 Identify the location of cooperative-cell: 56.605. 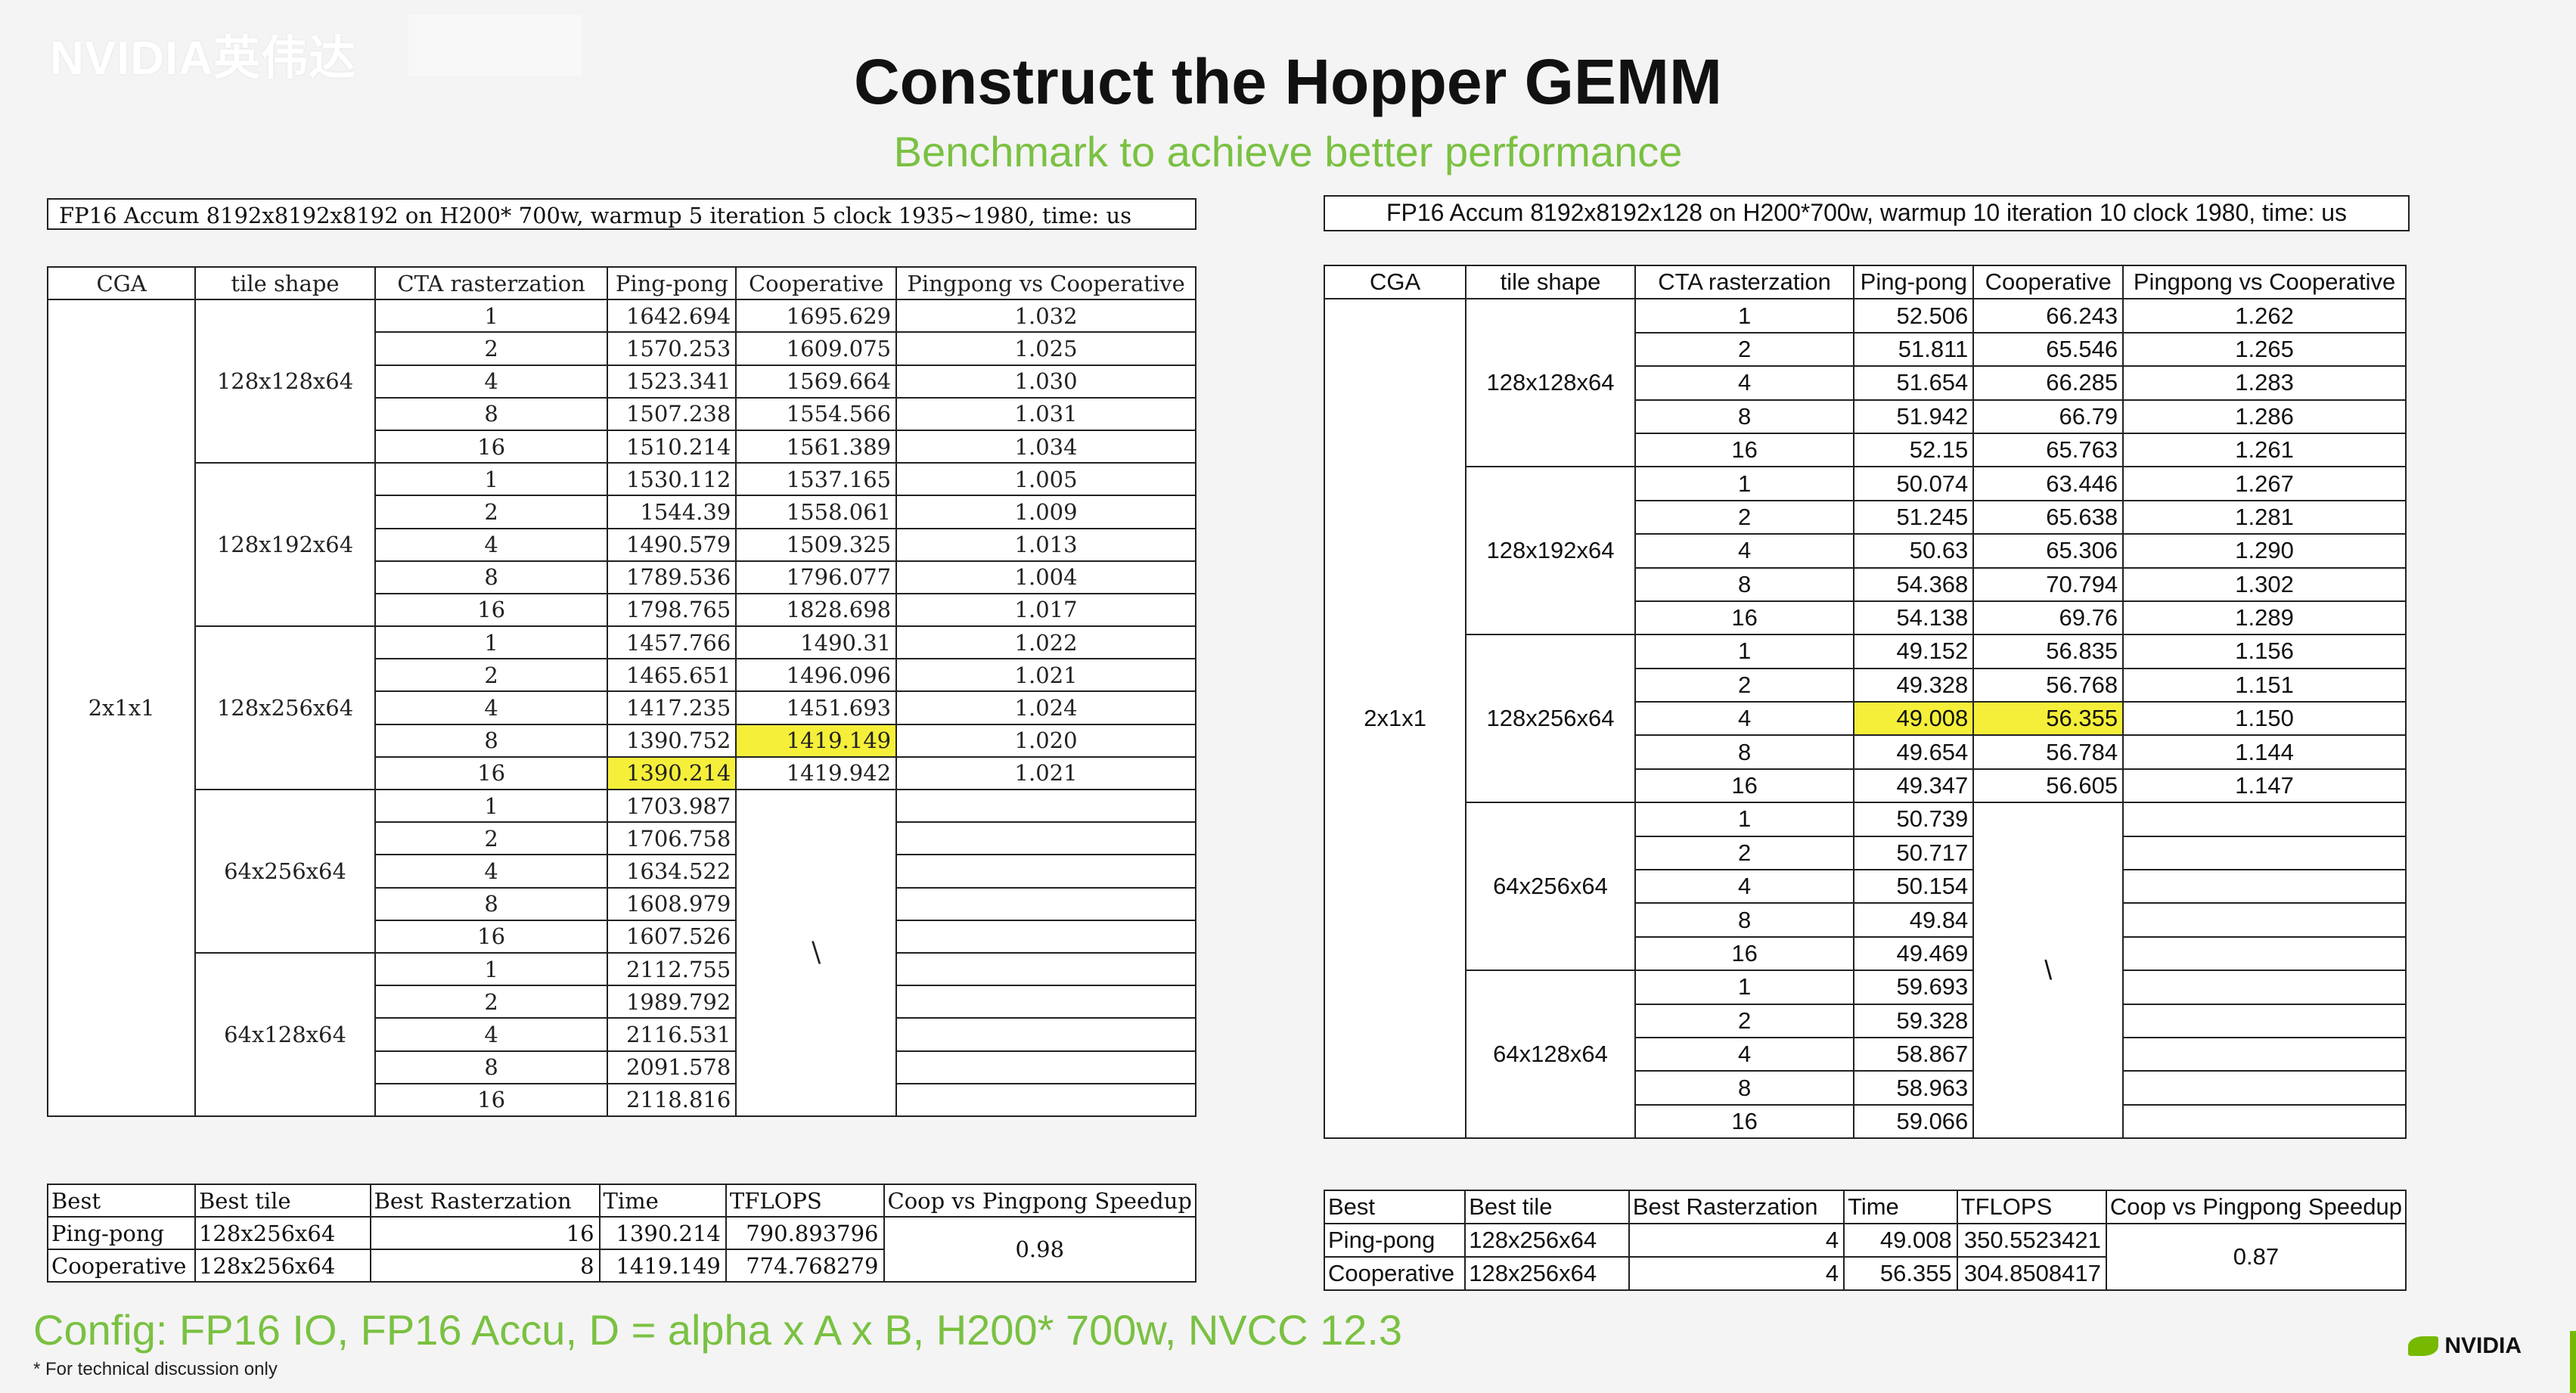
(2048, 786).